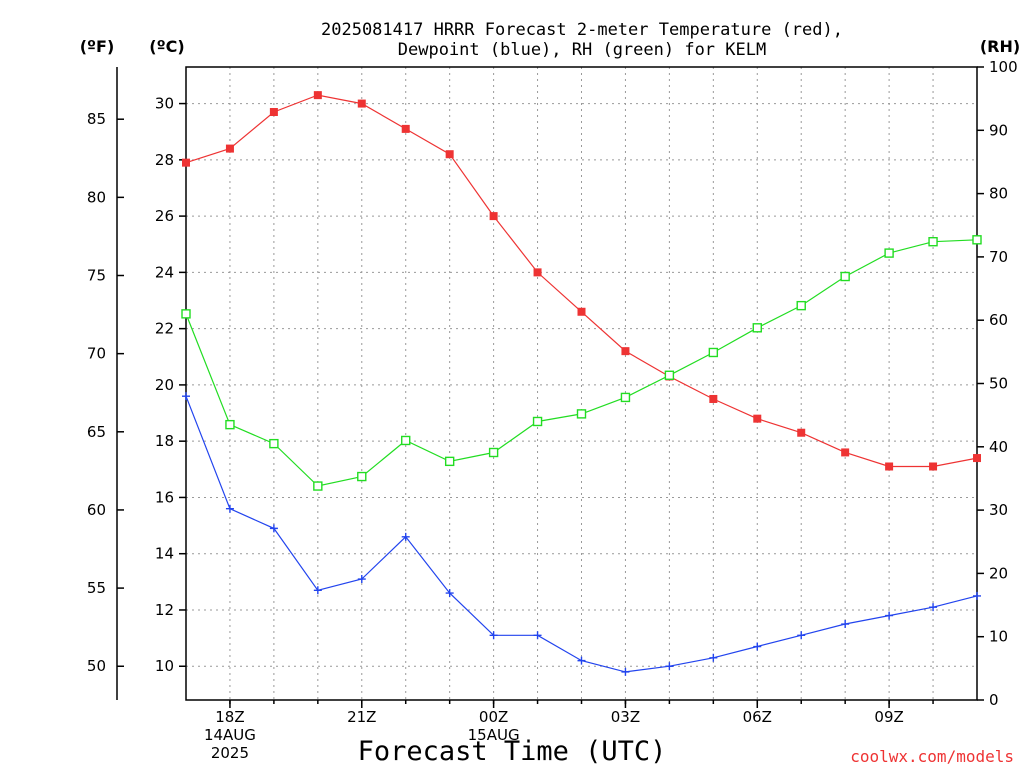 This screenshot has height=768, width=1024. What do you see at coordinates (166, 46) in the screenshot?
I see `celsius-unit-label: (ºC)` at bounding box center [166, 46].